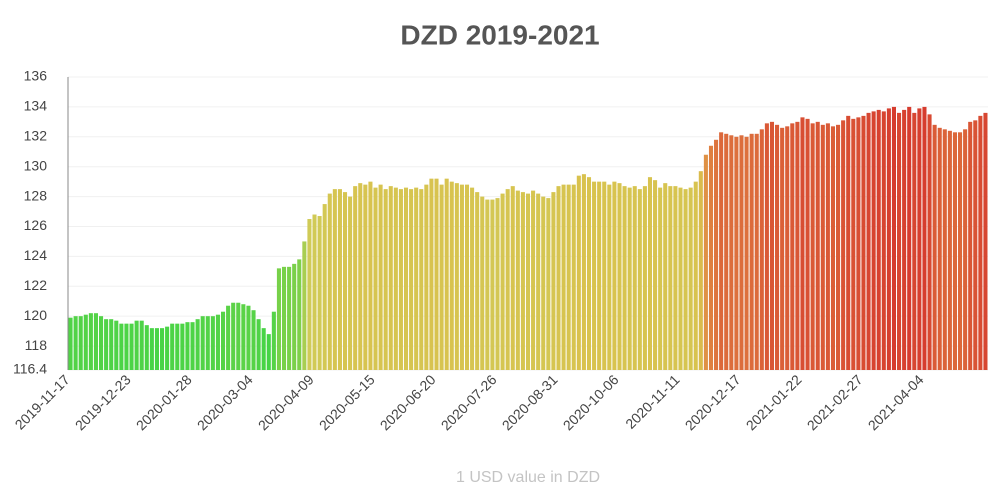 This screenshot has height=500, width=1000. What do you see at coordinates (408, 402) in the screenshot?
I see `x-tick-label: 2020-06-20` at bounding box center [408, 402].